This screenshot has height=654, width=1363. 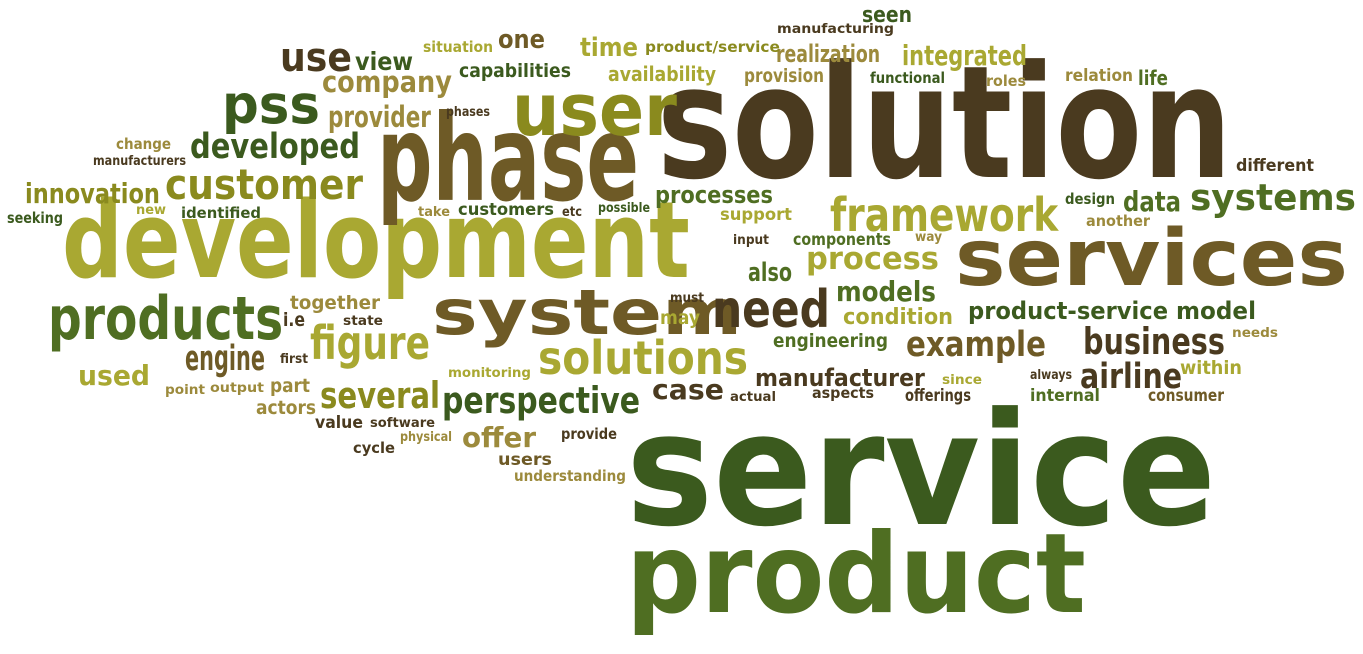 What do you see at coordinates (185, 390) in the screenshot?
I see `word-point: point` at bounding box center [185, 390].